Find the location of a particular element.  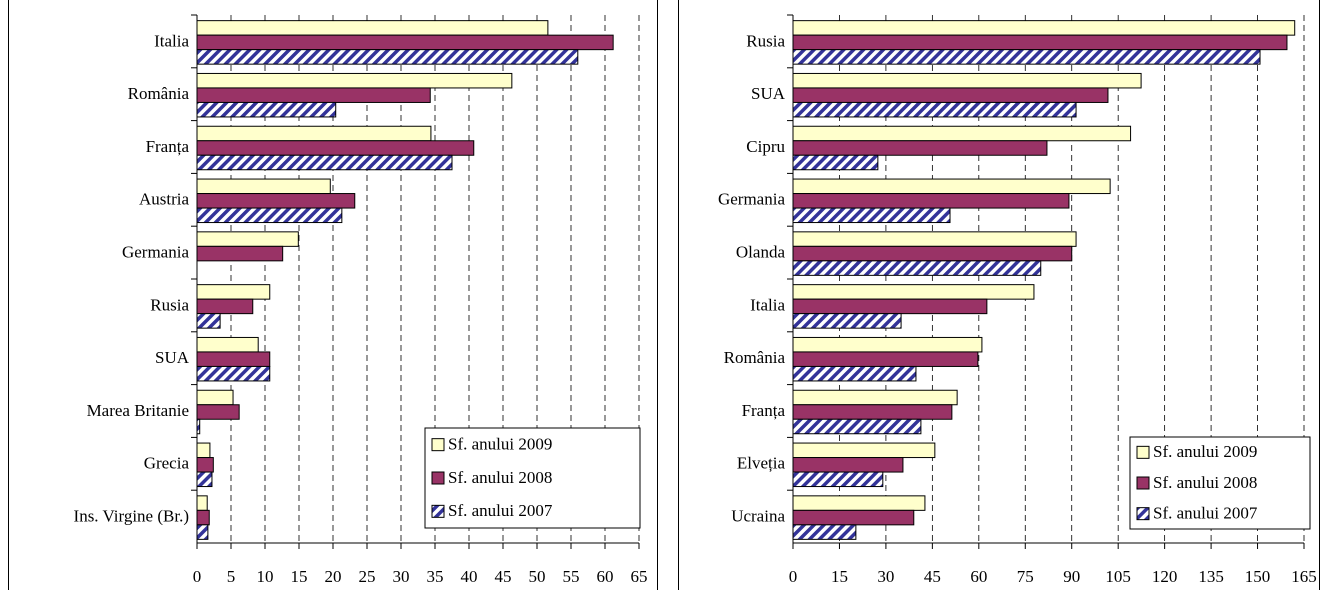

x-tick-label: 20 is located at coordinates (333, 576).